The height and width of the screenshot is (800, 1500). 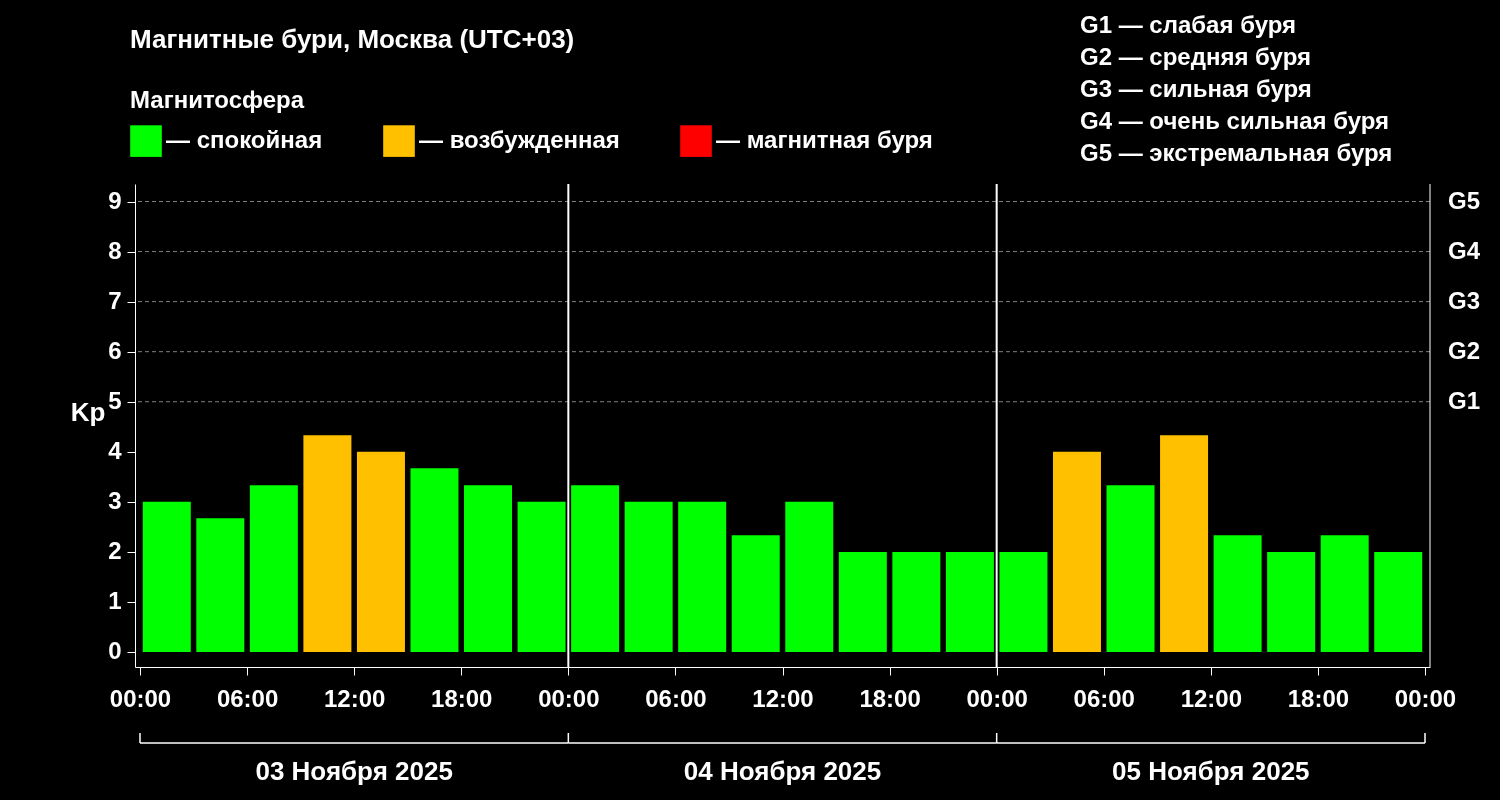 I want to click on text: 05 Ноября 2025, so click(x=1211, y=771).